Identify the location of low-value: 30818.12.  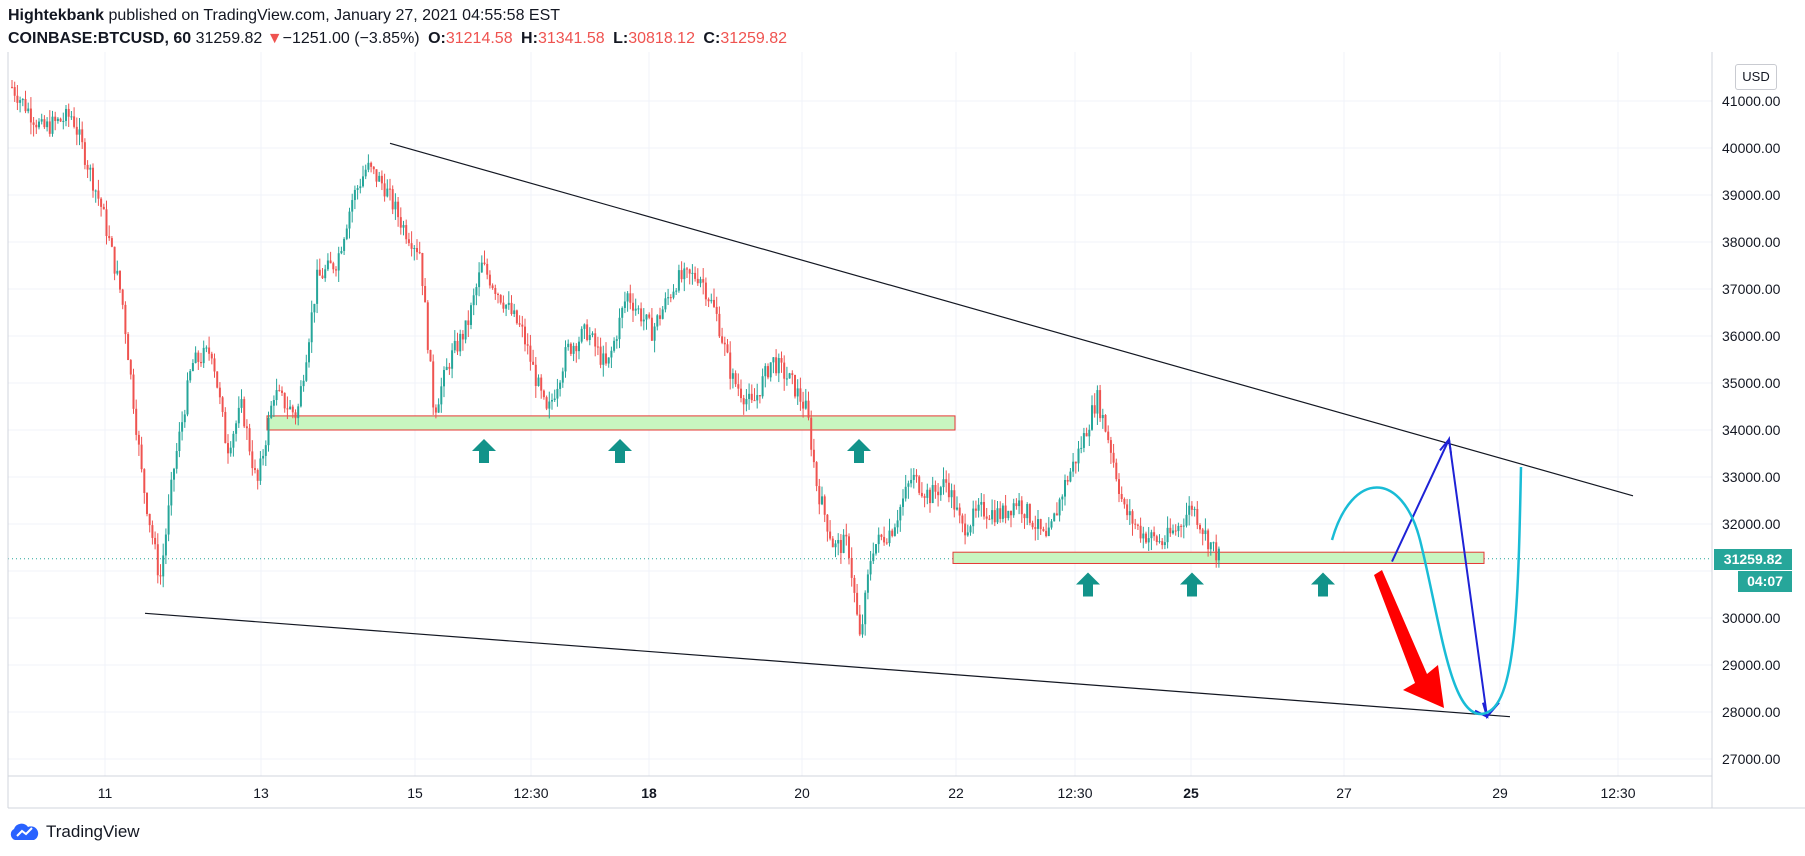
(661, 38).